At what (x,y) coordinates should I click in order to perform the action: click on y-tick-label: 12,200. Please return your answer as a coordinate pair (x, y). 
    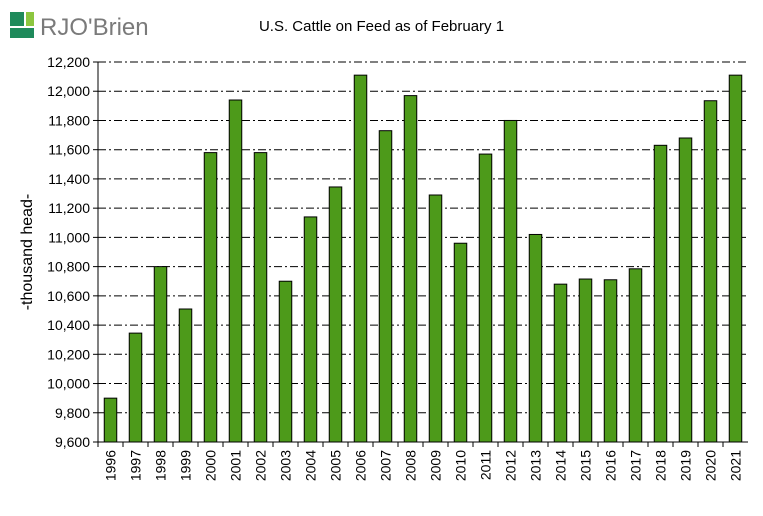
    Looking at the image, I should click on (68, 62).